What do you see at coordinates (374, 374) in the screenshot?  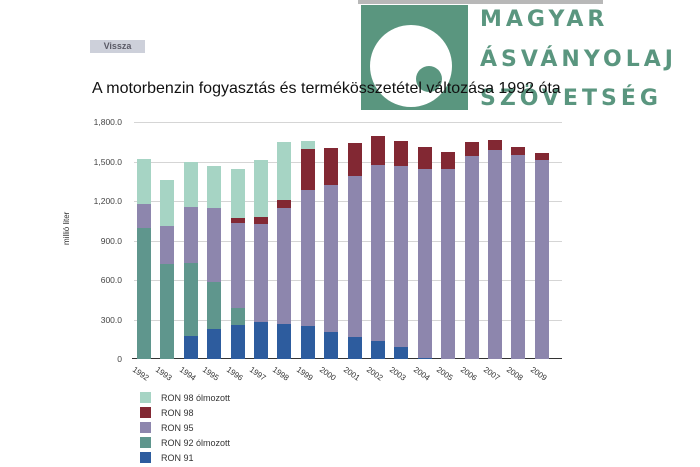 I see `x-tick-label: 2002` at bounding box center [374, 374].